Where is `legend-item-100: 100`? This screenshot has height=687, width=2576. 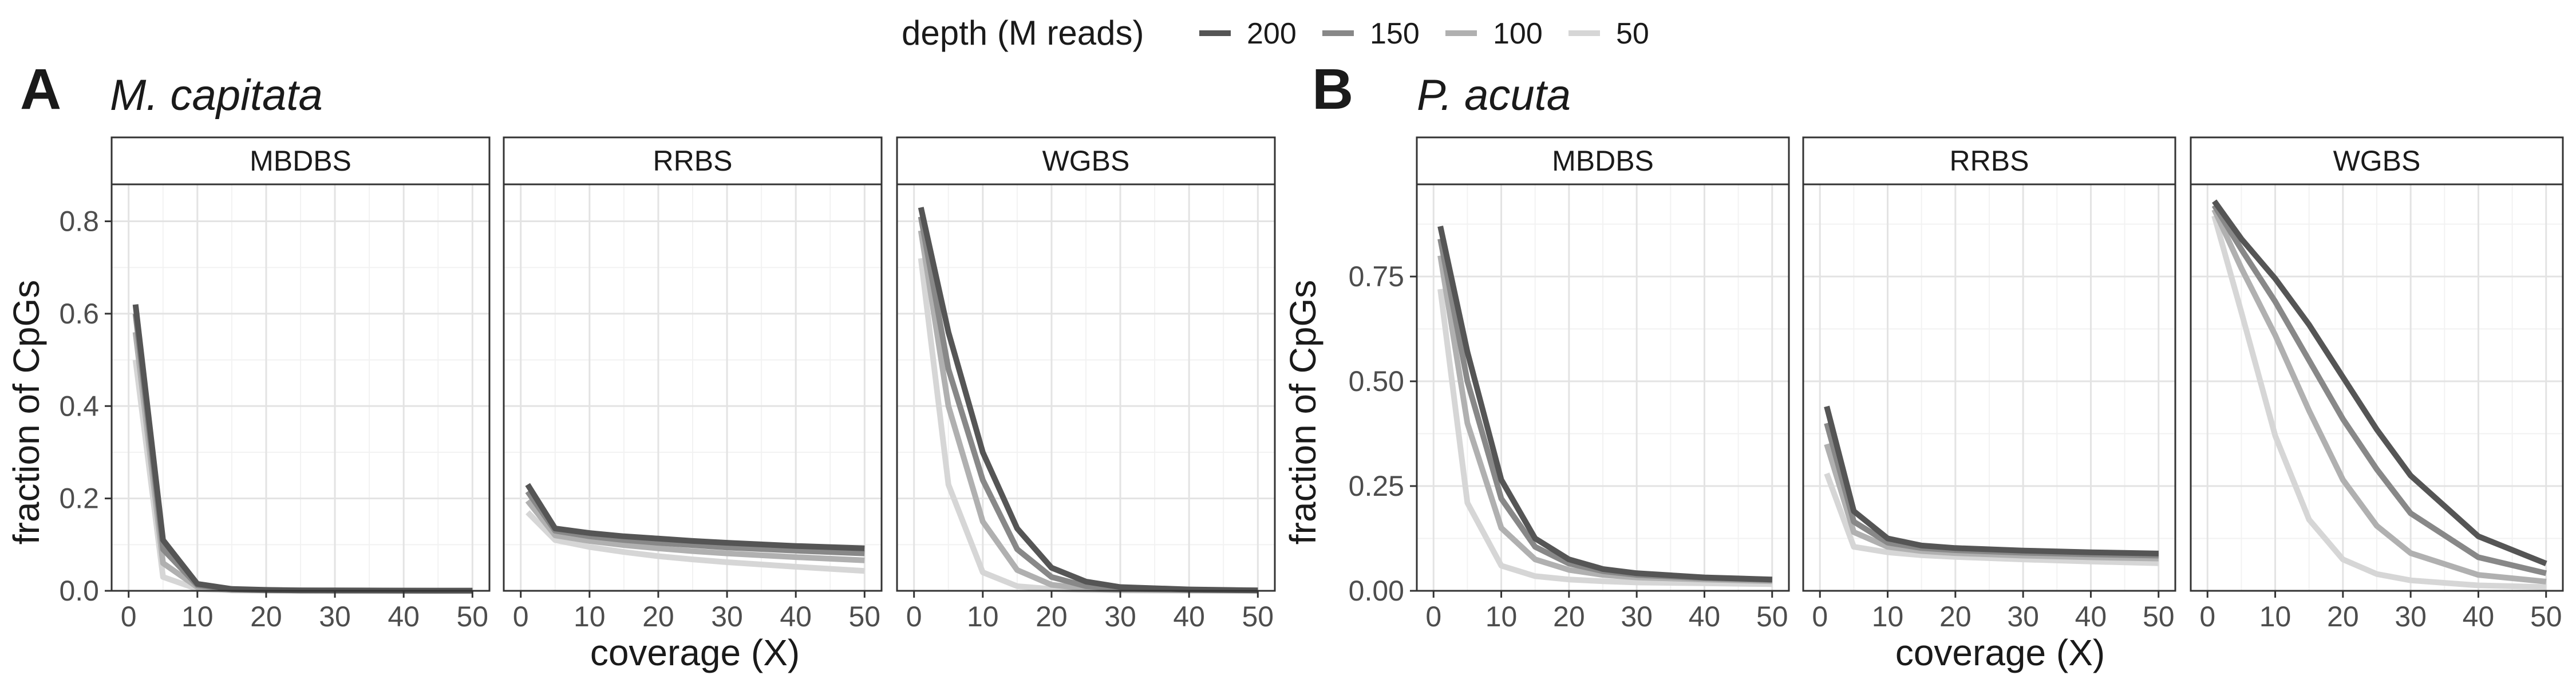
legend-item-100: 100 is located at coordinates (1494, 34).